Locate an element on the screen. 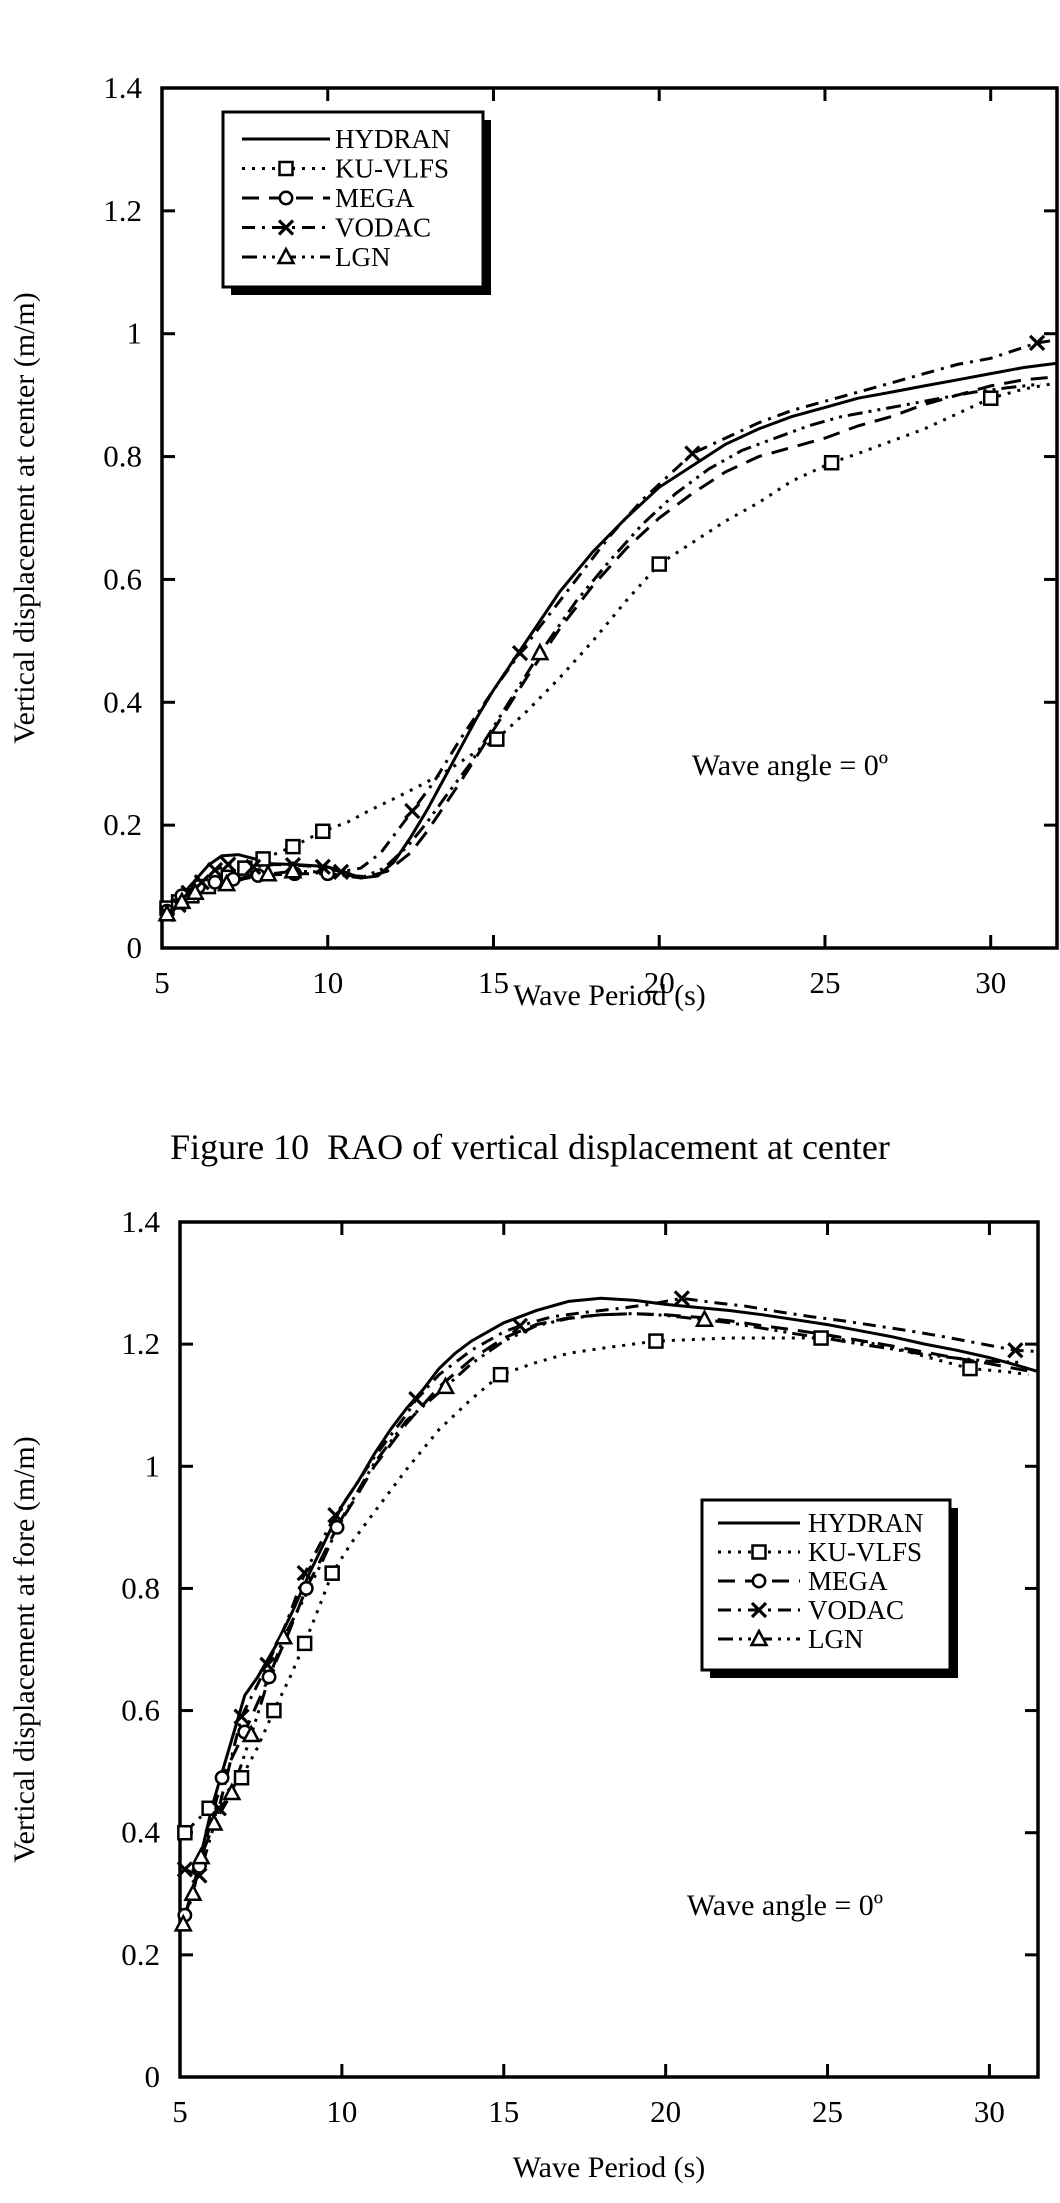  y-axis-label: Vertical displacement at fore (m/m) is located at coordinates (24, 1649).